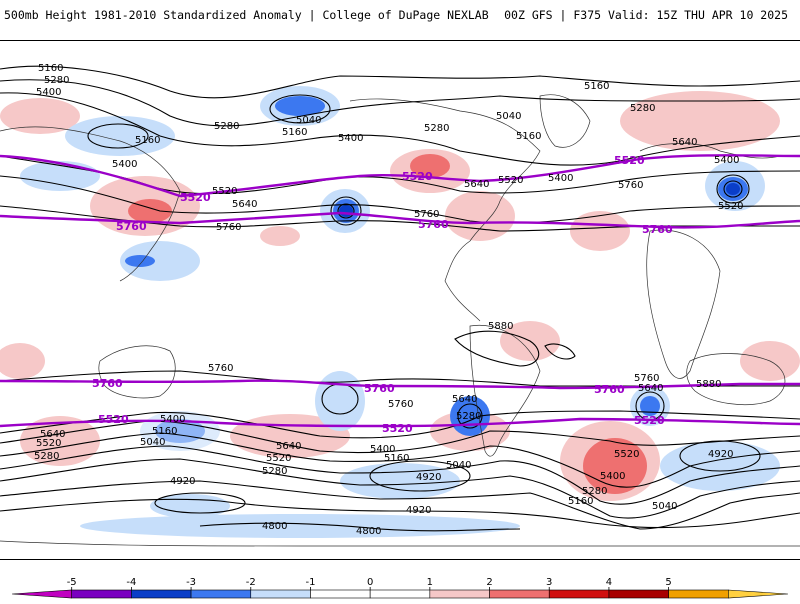 The image size is (800, 604). I want to click on contour-label-5400-nw: 5400, so click(48, 92).